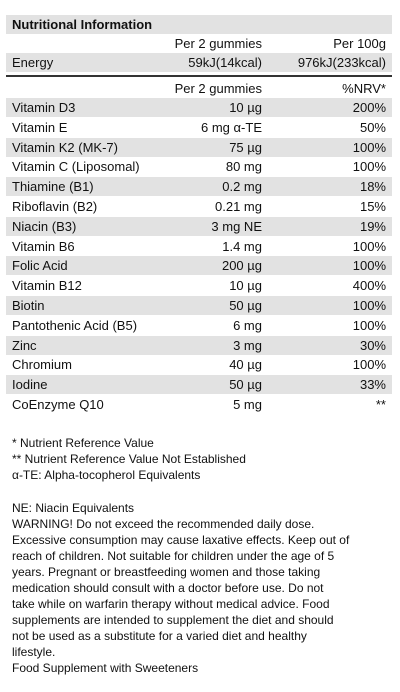 The height and width of the screenshot is (692, 400). What do you see at coordinates (199, 226) in the screenshot?
I see `table-row: Niacin (B3) 3 mg NE 19%` at bounding box center [199, 226].